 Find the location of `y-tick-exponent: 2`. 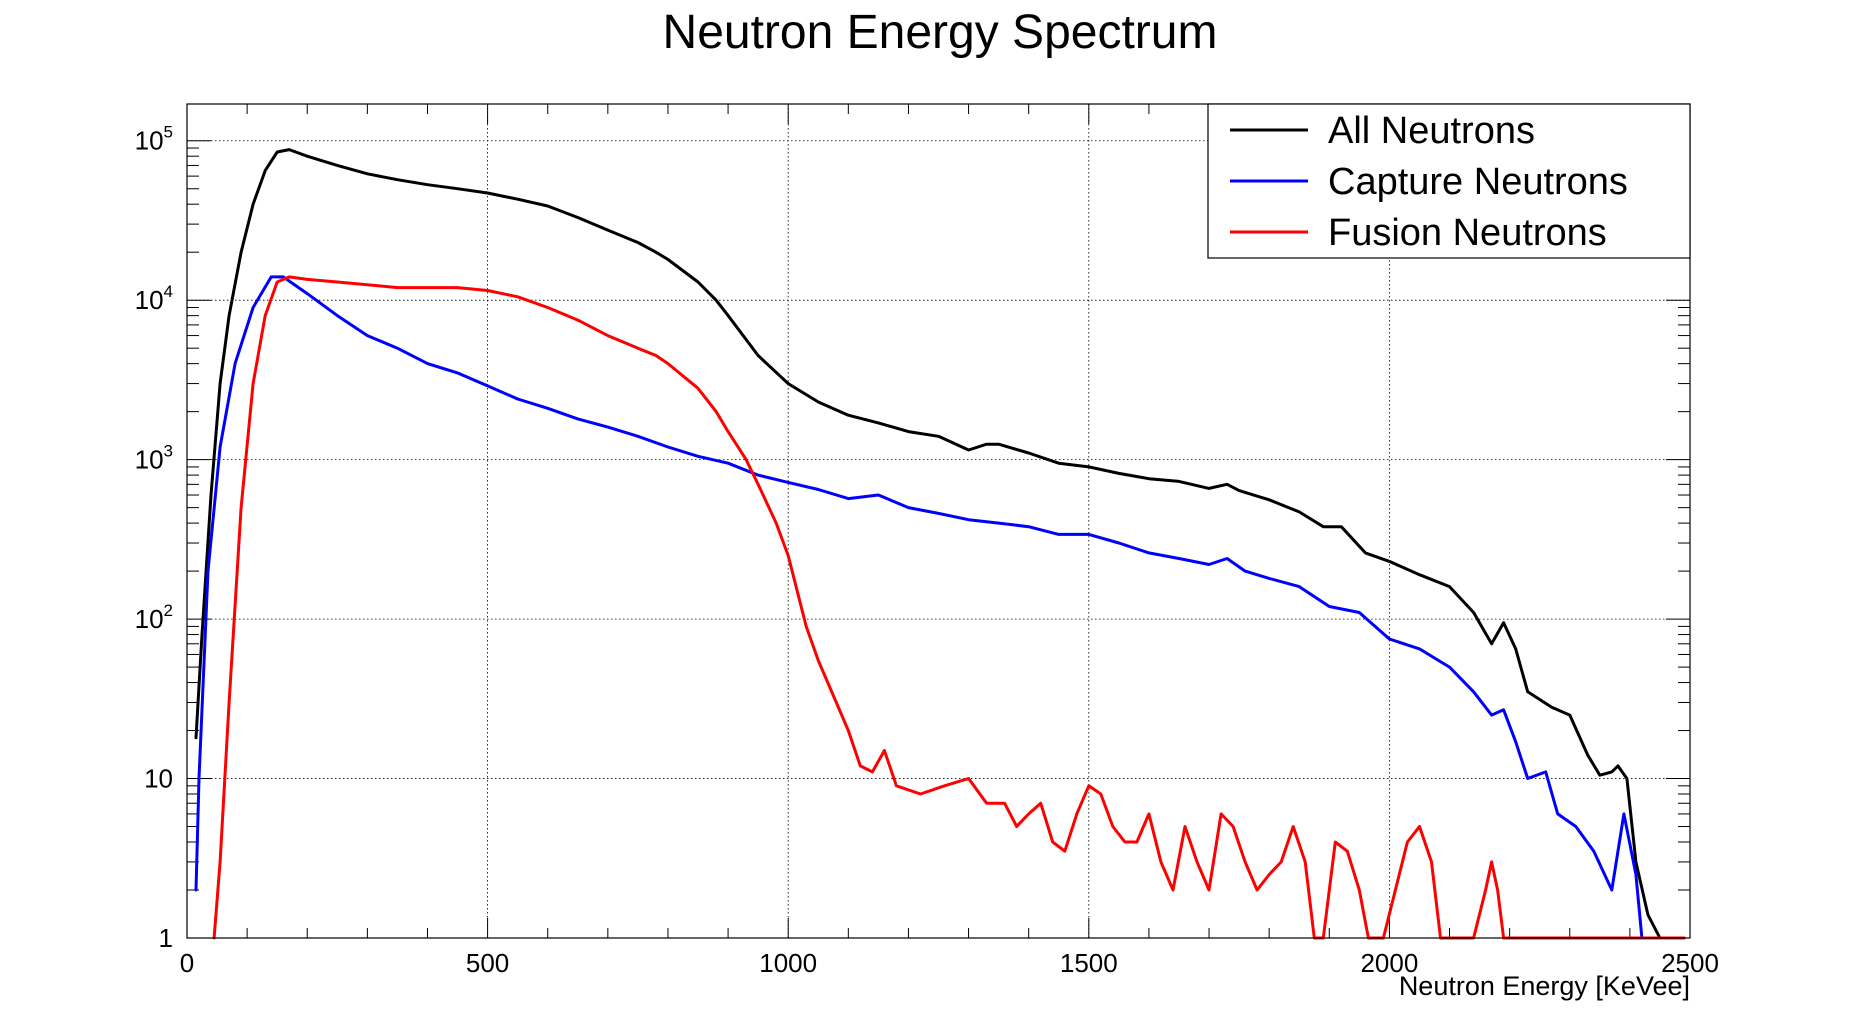

y-tick-exponent: 2 is located at coordinates (168, 610).